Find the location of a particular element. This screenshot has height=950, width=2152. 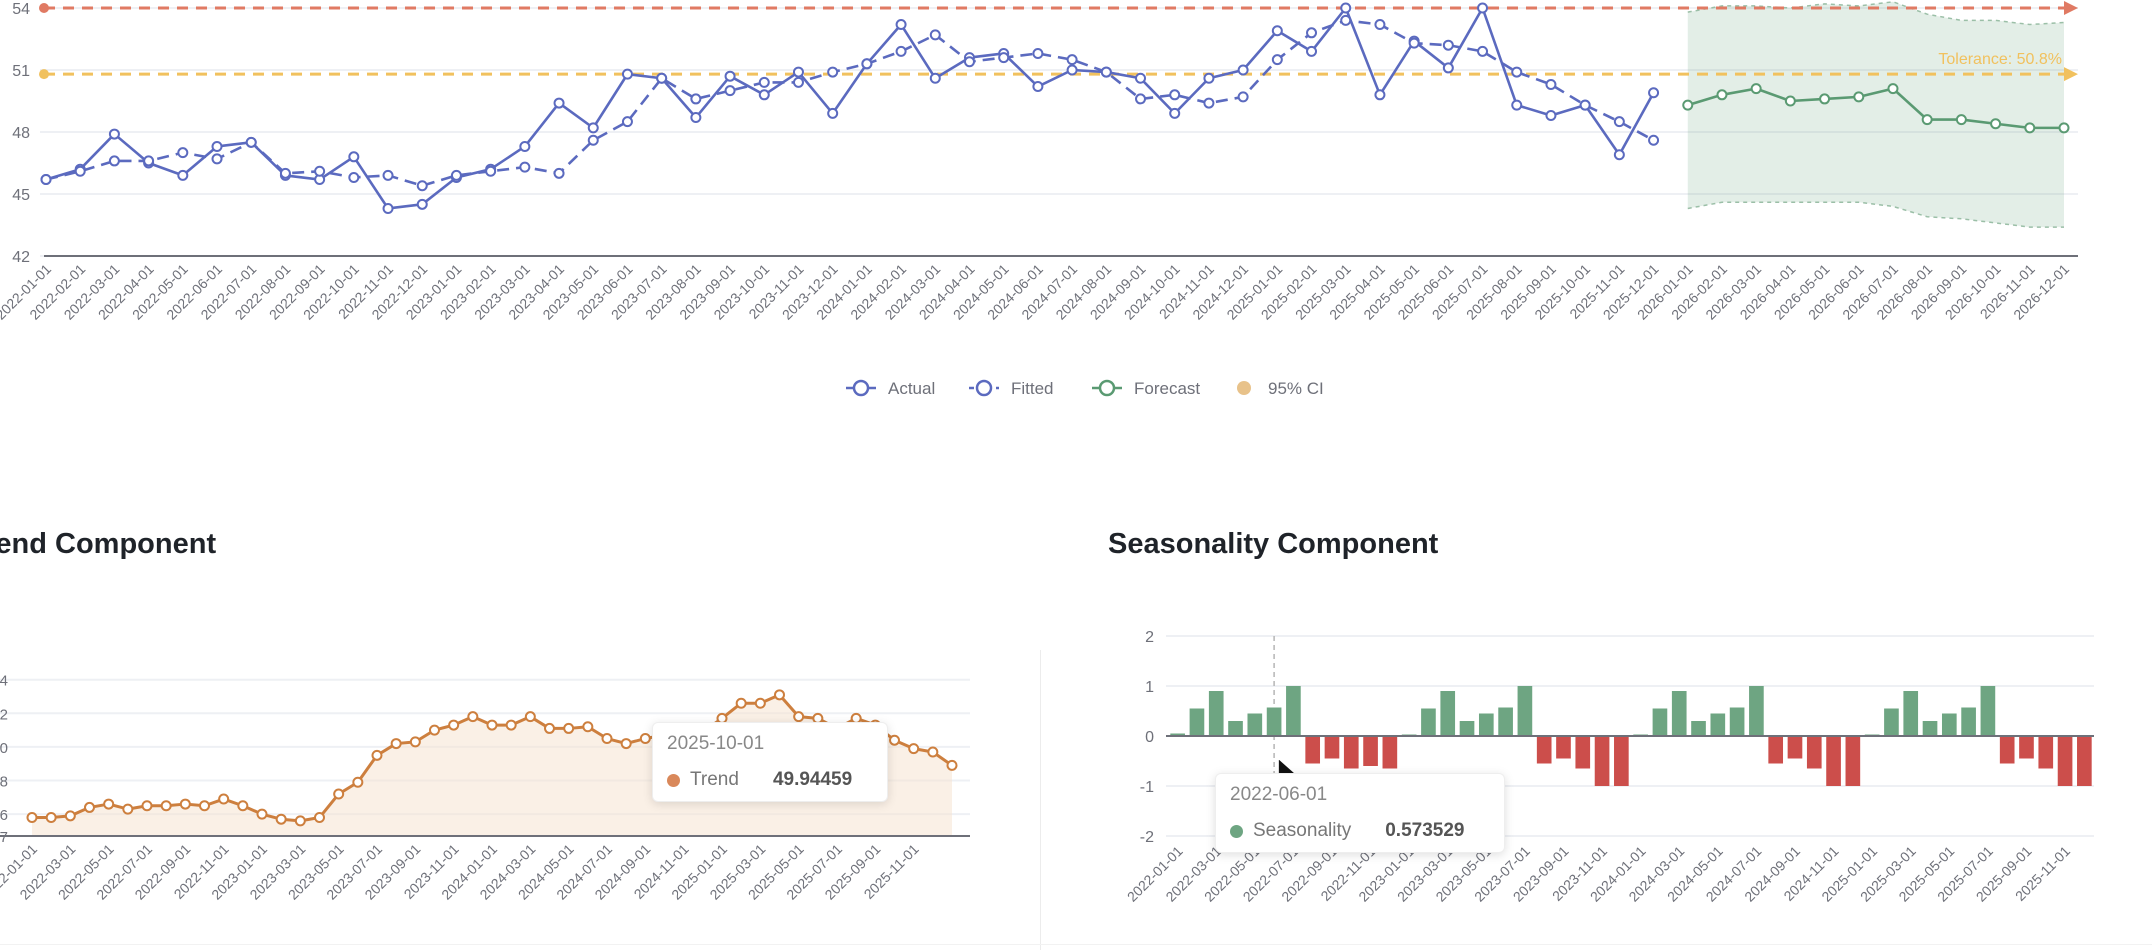

y-tick-label: -2 is located at coordinates (1147, 837).